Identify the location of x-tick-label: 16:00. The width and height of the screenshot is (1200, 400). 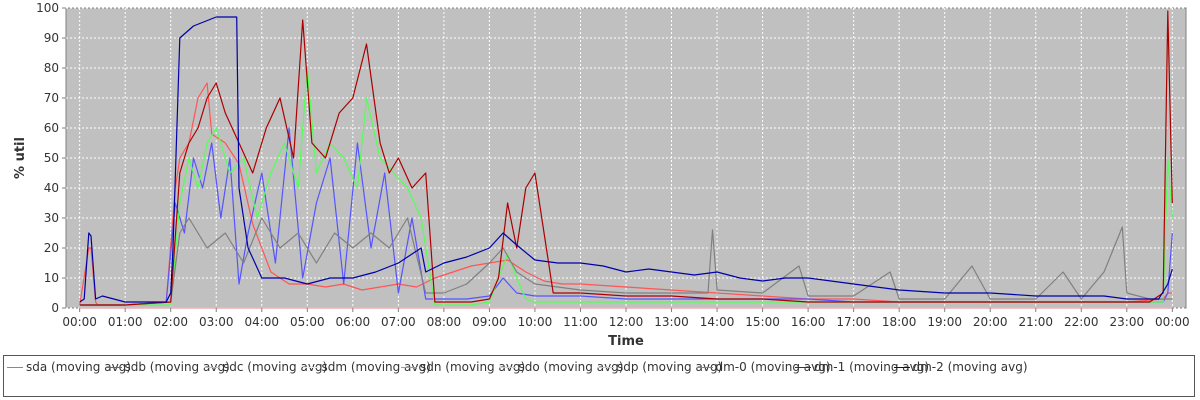
(808, 322).